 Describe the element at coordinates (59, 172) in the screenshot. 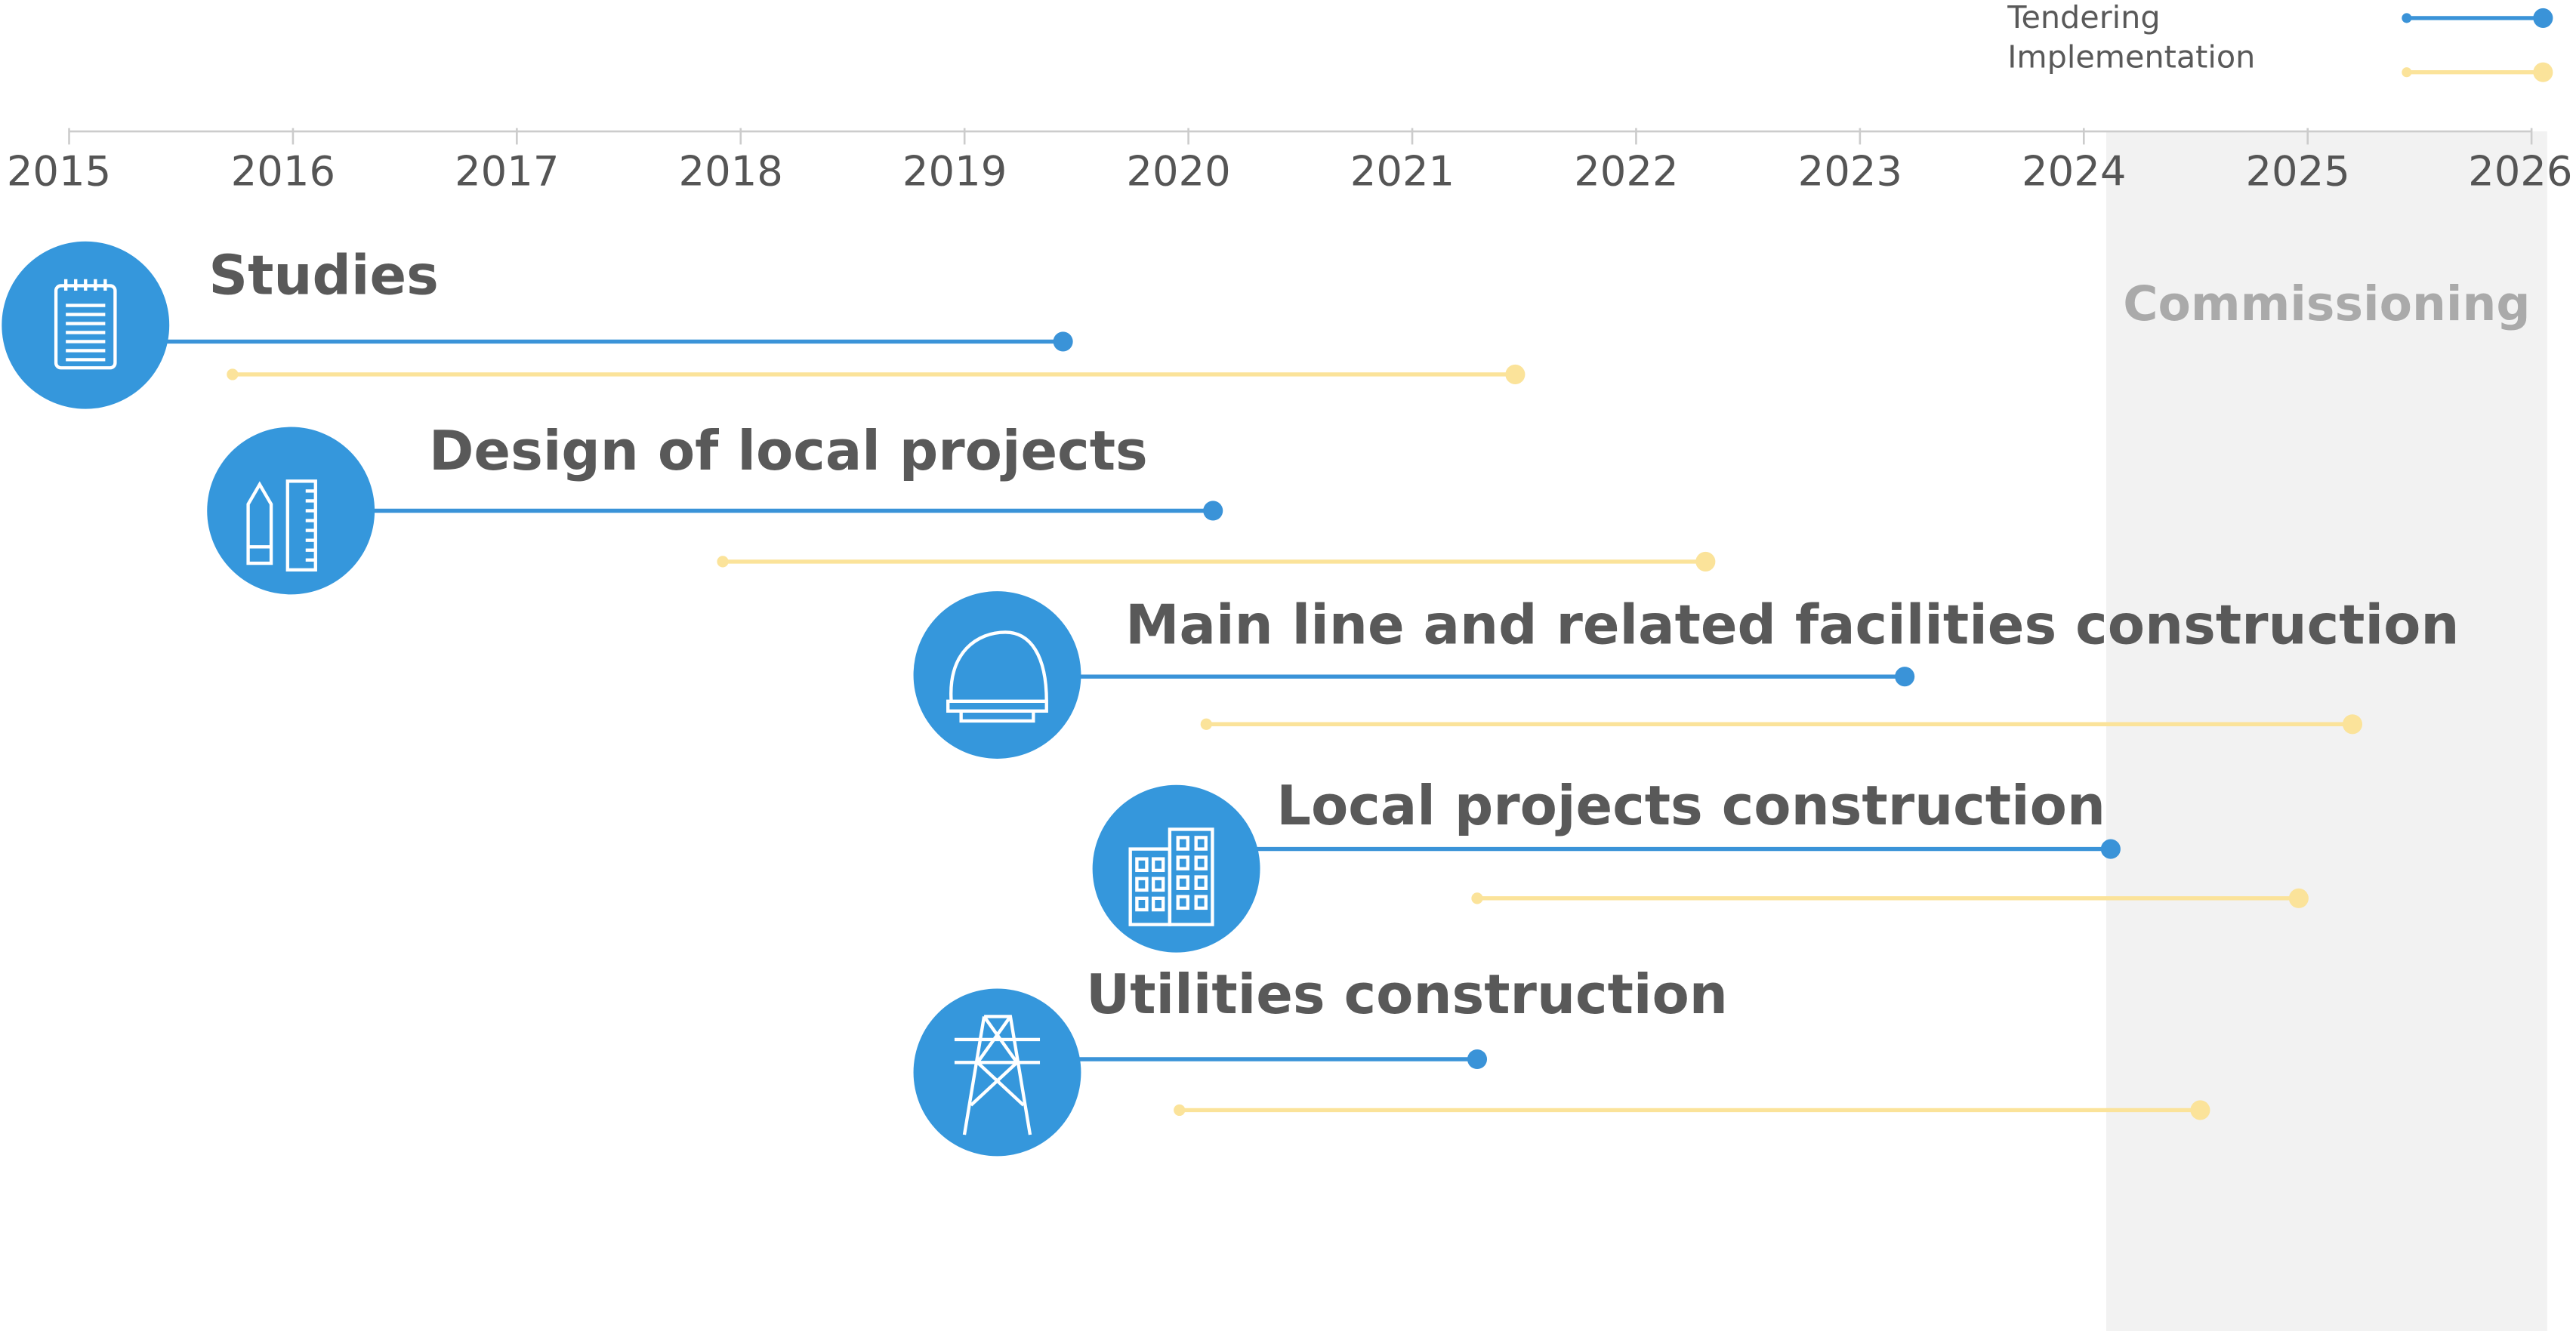

I see `x-tick-label: 2015` at that location.